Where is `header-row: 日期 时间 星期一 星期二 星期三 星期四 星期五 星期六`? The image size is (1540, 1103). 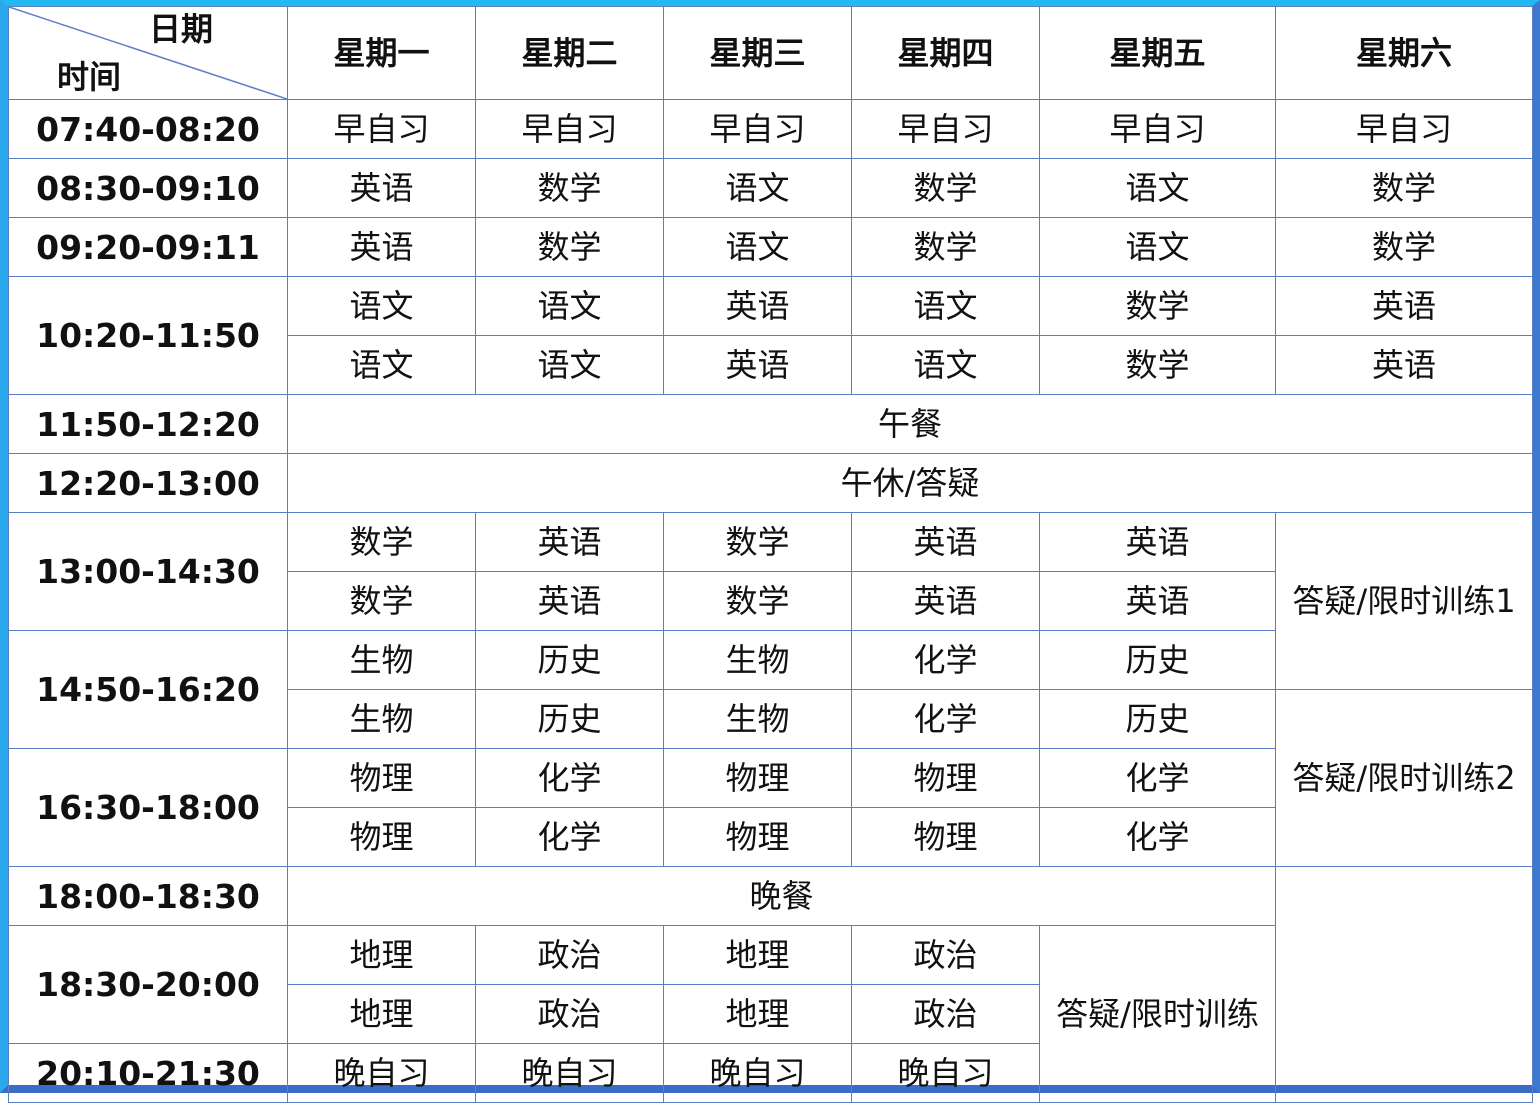 header-row: 日期 时间 星期一 星期二 星期三 星期四 星期五 星期六 is located at coordinates (770, 53).